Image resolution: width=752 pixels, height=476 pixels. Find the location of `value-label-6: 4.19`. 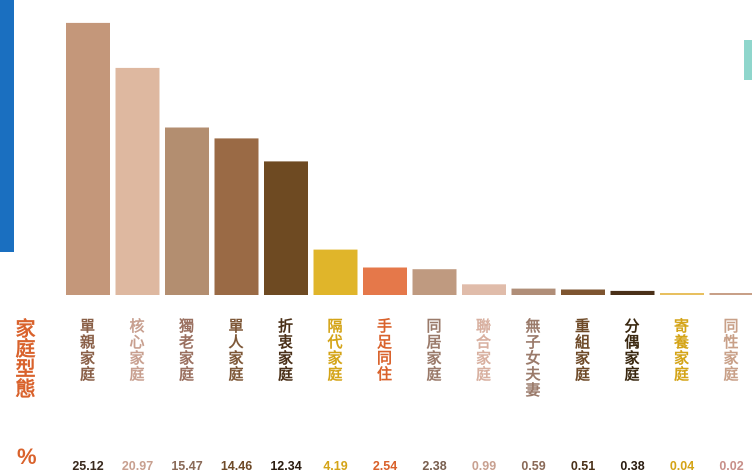

value-label-6: 4.19 is located at coordinates (335, 466).